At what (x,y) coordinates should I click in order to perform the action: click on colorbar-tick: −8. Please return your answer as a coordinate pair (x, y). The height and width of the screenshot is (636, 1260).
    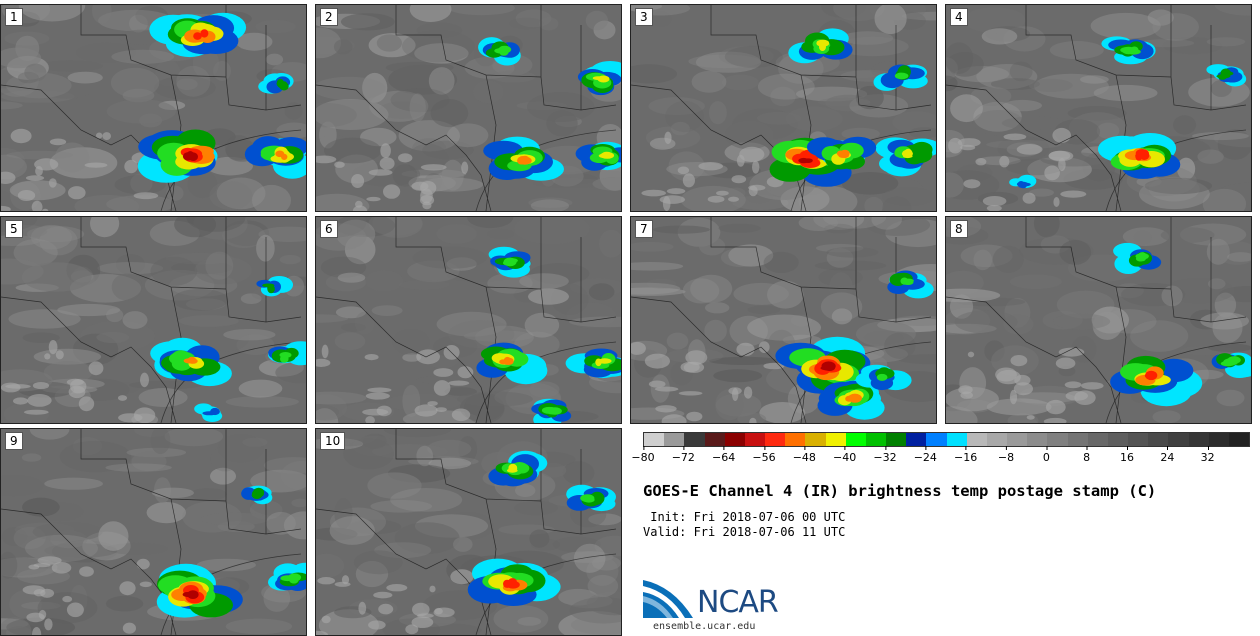
    Looking at the image, I should click on (1006, 455).